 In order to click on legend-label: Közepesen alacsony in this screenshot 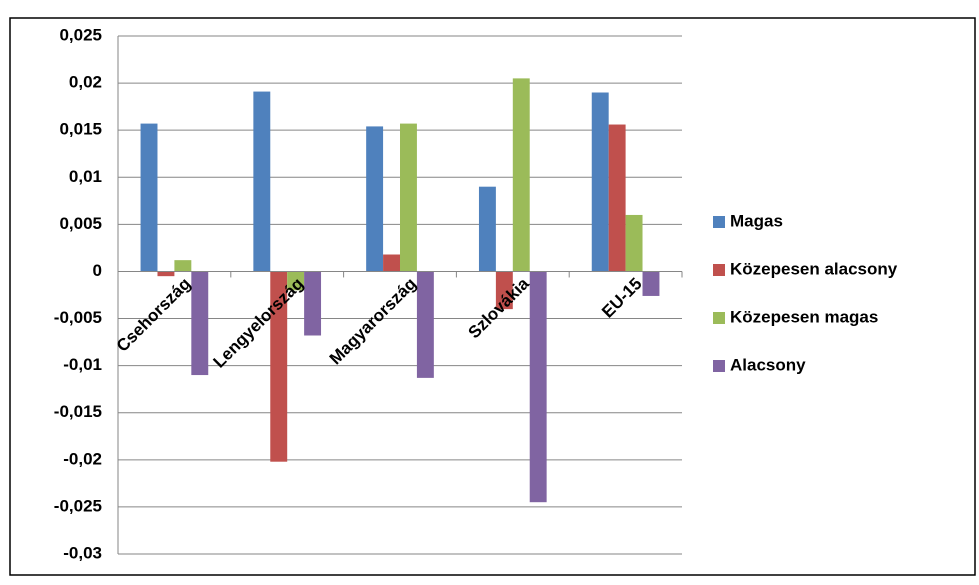, I will do `click(814, 268)`.